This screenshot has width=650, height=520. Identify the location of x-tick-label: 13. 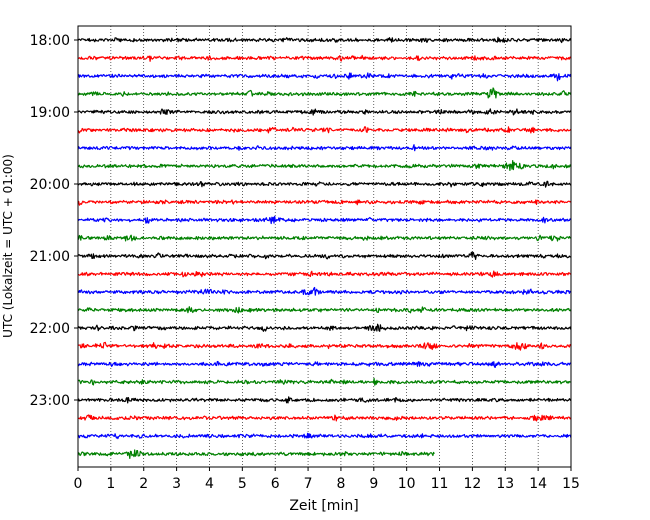
(505, 484).